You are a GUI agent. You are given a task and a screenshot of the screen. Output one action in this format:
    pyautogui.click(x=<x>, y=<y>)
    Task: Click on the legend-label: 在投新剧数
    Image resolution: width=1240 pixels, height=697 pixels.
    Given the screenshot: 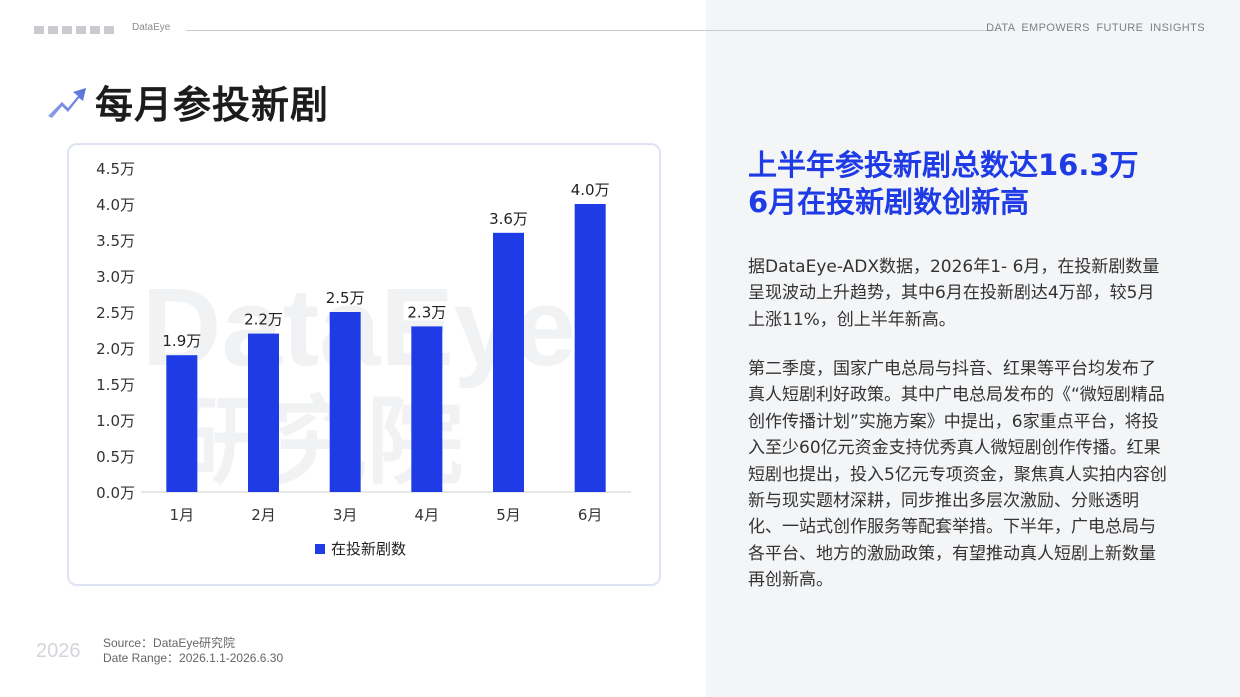 What is the action you would take?
    pyautogui.click(x=368, y=549)
    